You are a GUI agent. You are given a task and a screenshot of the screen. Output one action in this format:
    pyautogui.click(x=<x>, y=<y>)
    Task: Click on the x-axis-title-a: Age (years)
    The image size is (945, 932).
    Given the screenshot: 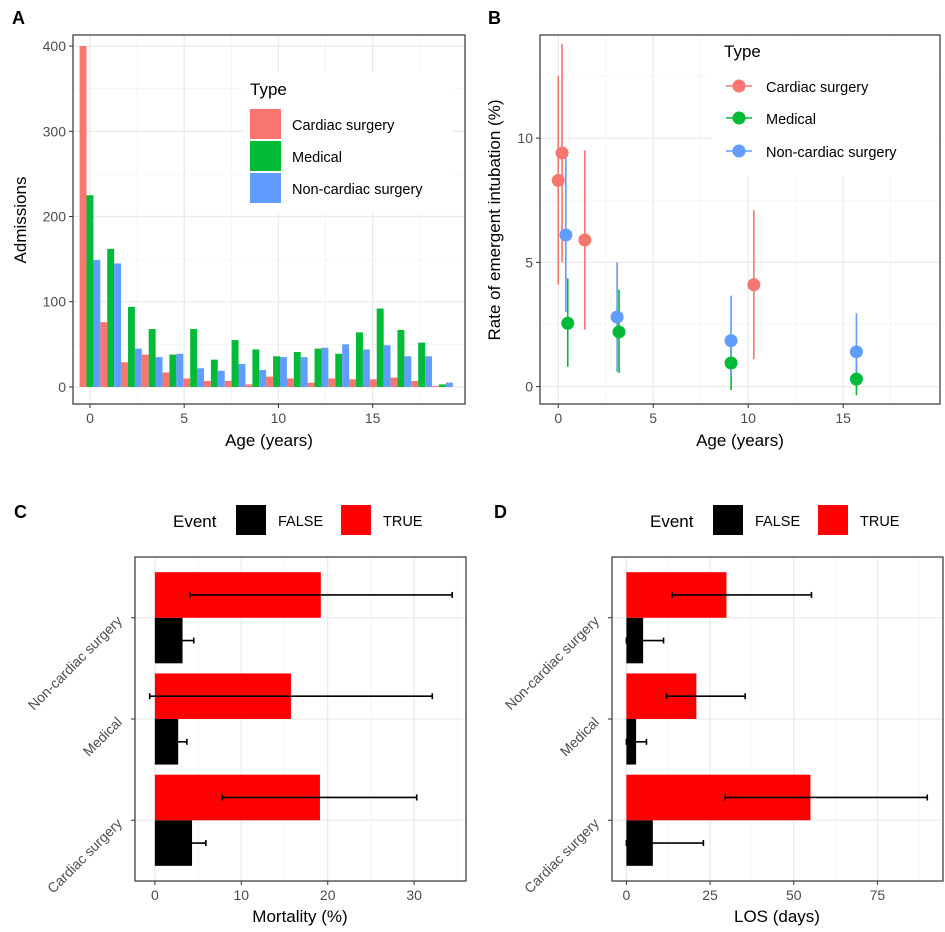 What is the action you would take?
    pyautogui.click(x=269, y=440)
    